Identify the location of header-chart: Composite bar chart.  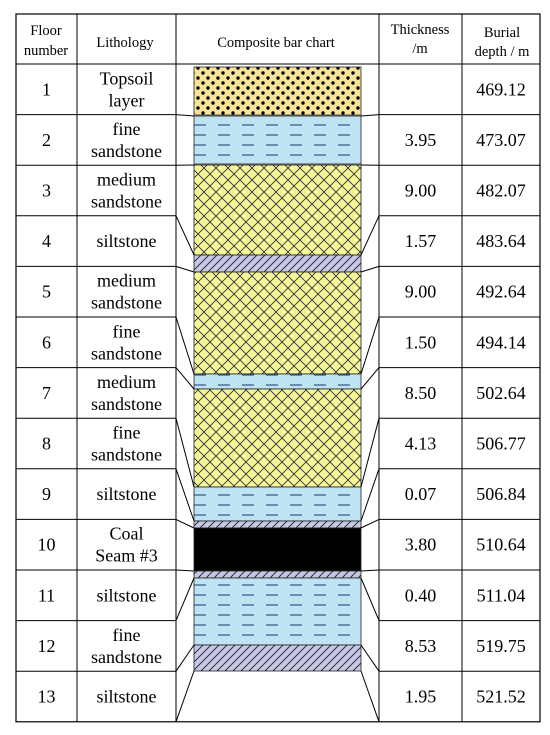
(276, 43).